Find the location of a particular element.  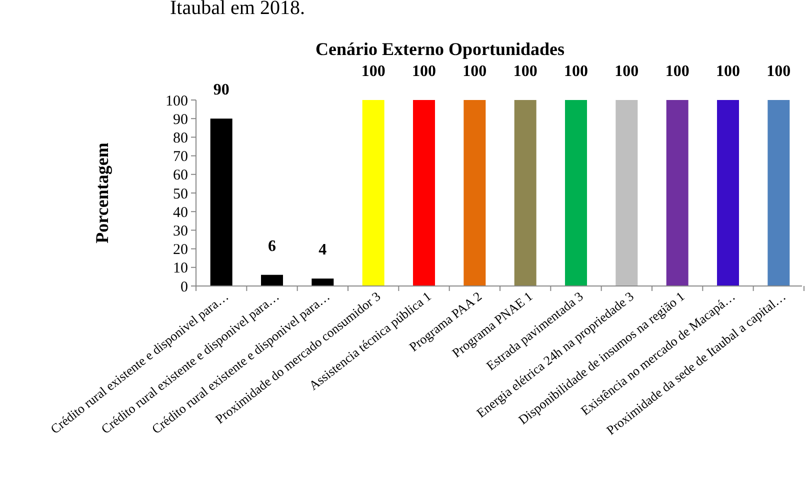

y-tick-label: 50 is located at coordinates (180, 194).